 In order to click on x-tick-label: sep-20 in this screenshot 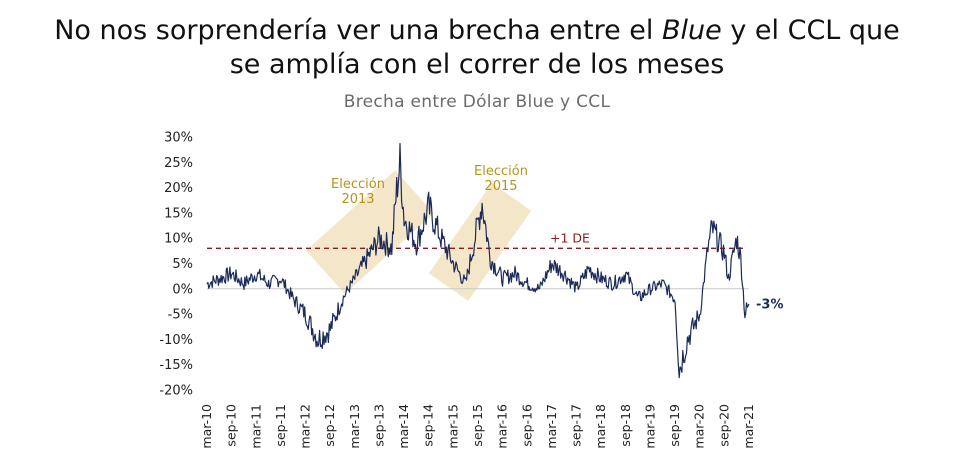, I will do `click(723, 425)`.